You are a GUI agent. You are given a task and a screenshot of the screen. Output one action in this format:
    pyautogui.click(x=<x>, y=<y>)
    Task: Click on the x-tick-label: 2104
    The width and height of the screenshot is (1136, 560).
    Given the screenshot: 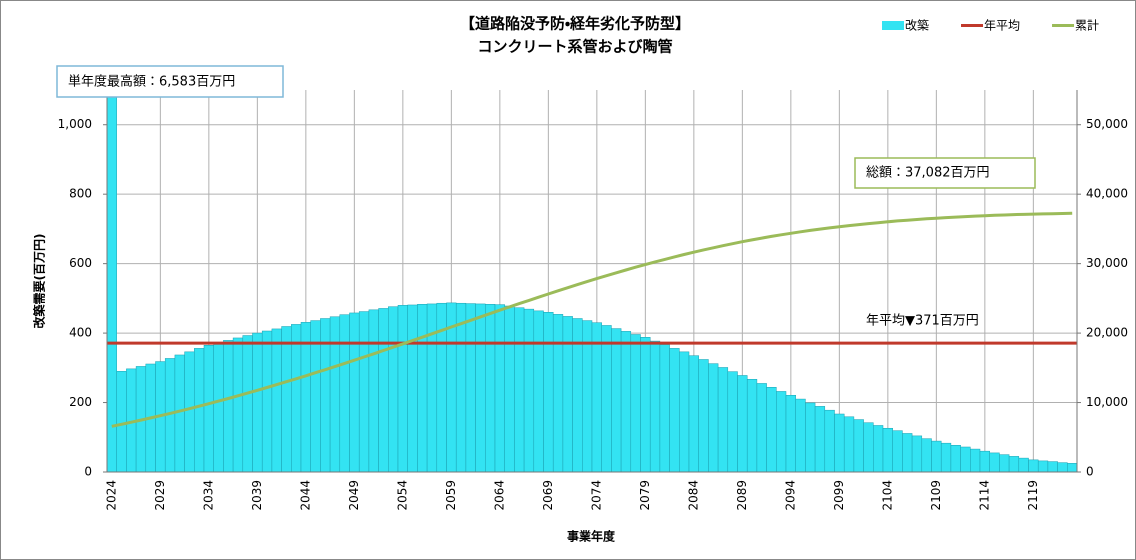 What is the action you would take?
    pyautogui.click(x=887, y=495)
    